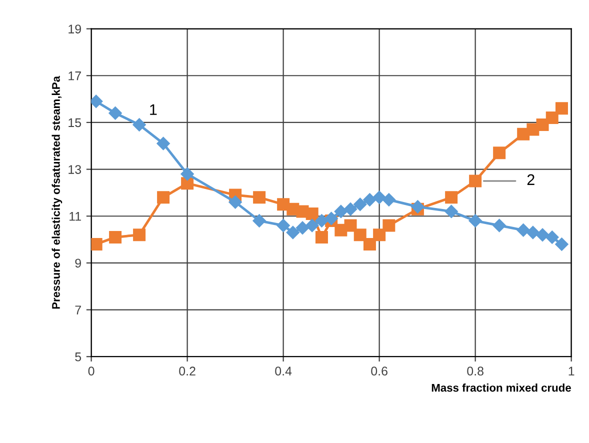  I want to click on y-tick-label: 15, so click(75, 123).